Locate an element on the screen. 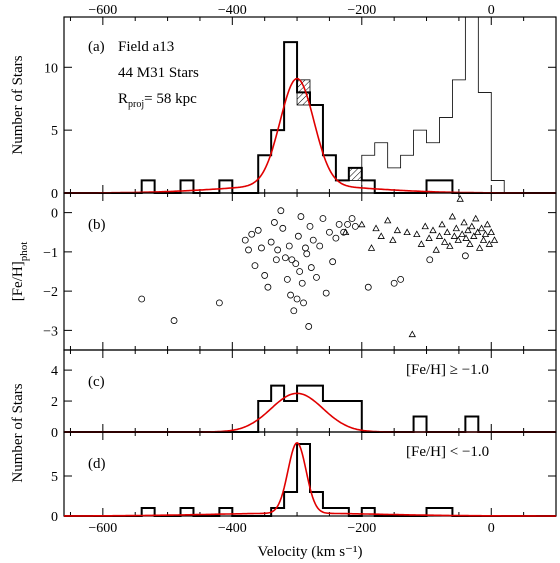 The height and width of the screenshot is (563, 560). panel-label: (d) is located at coordinates (97, 464).